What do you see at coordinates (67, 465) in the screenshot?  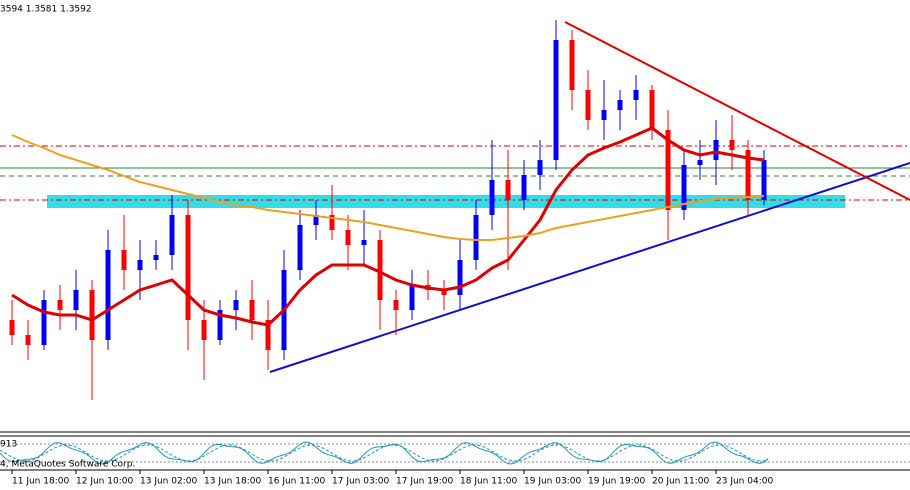 I see `copyright: 4, MetaQuotes Software Corp.` at bounding box center [67, 465].